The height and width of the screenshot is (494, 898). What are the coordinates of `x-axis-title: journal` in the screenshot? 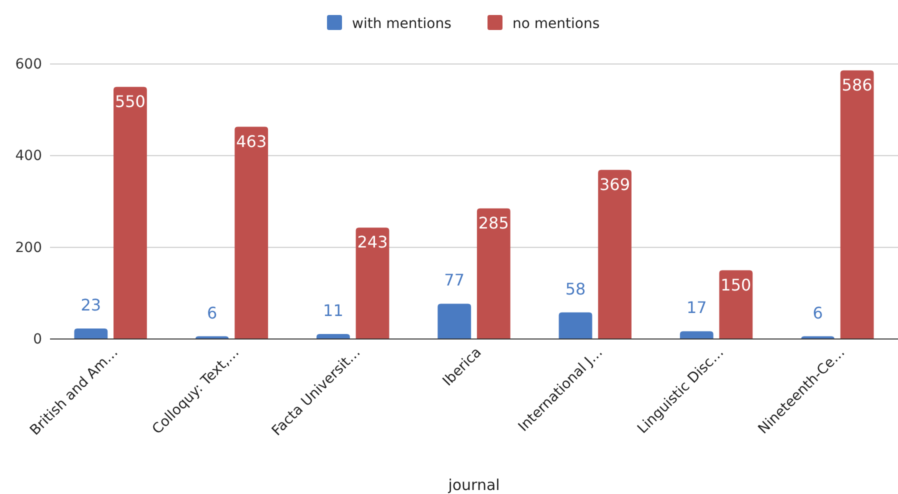 It's located at (473, 485).